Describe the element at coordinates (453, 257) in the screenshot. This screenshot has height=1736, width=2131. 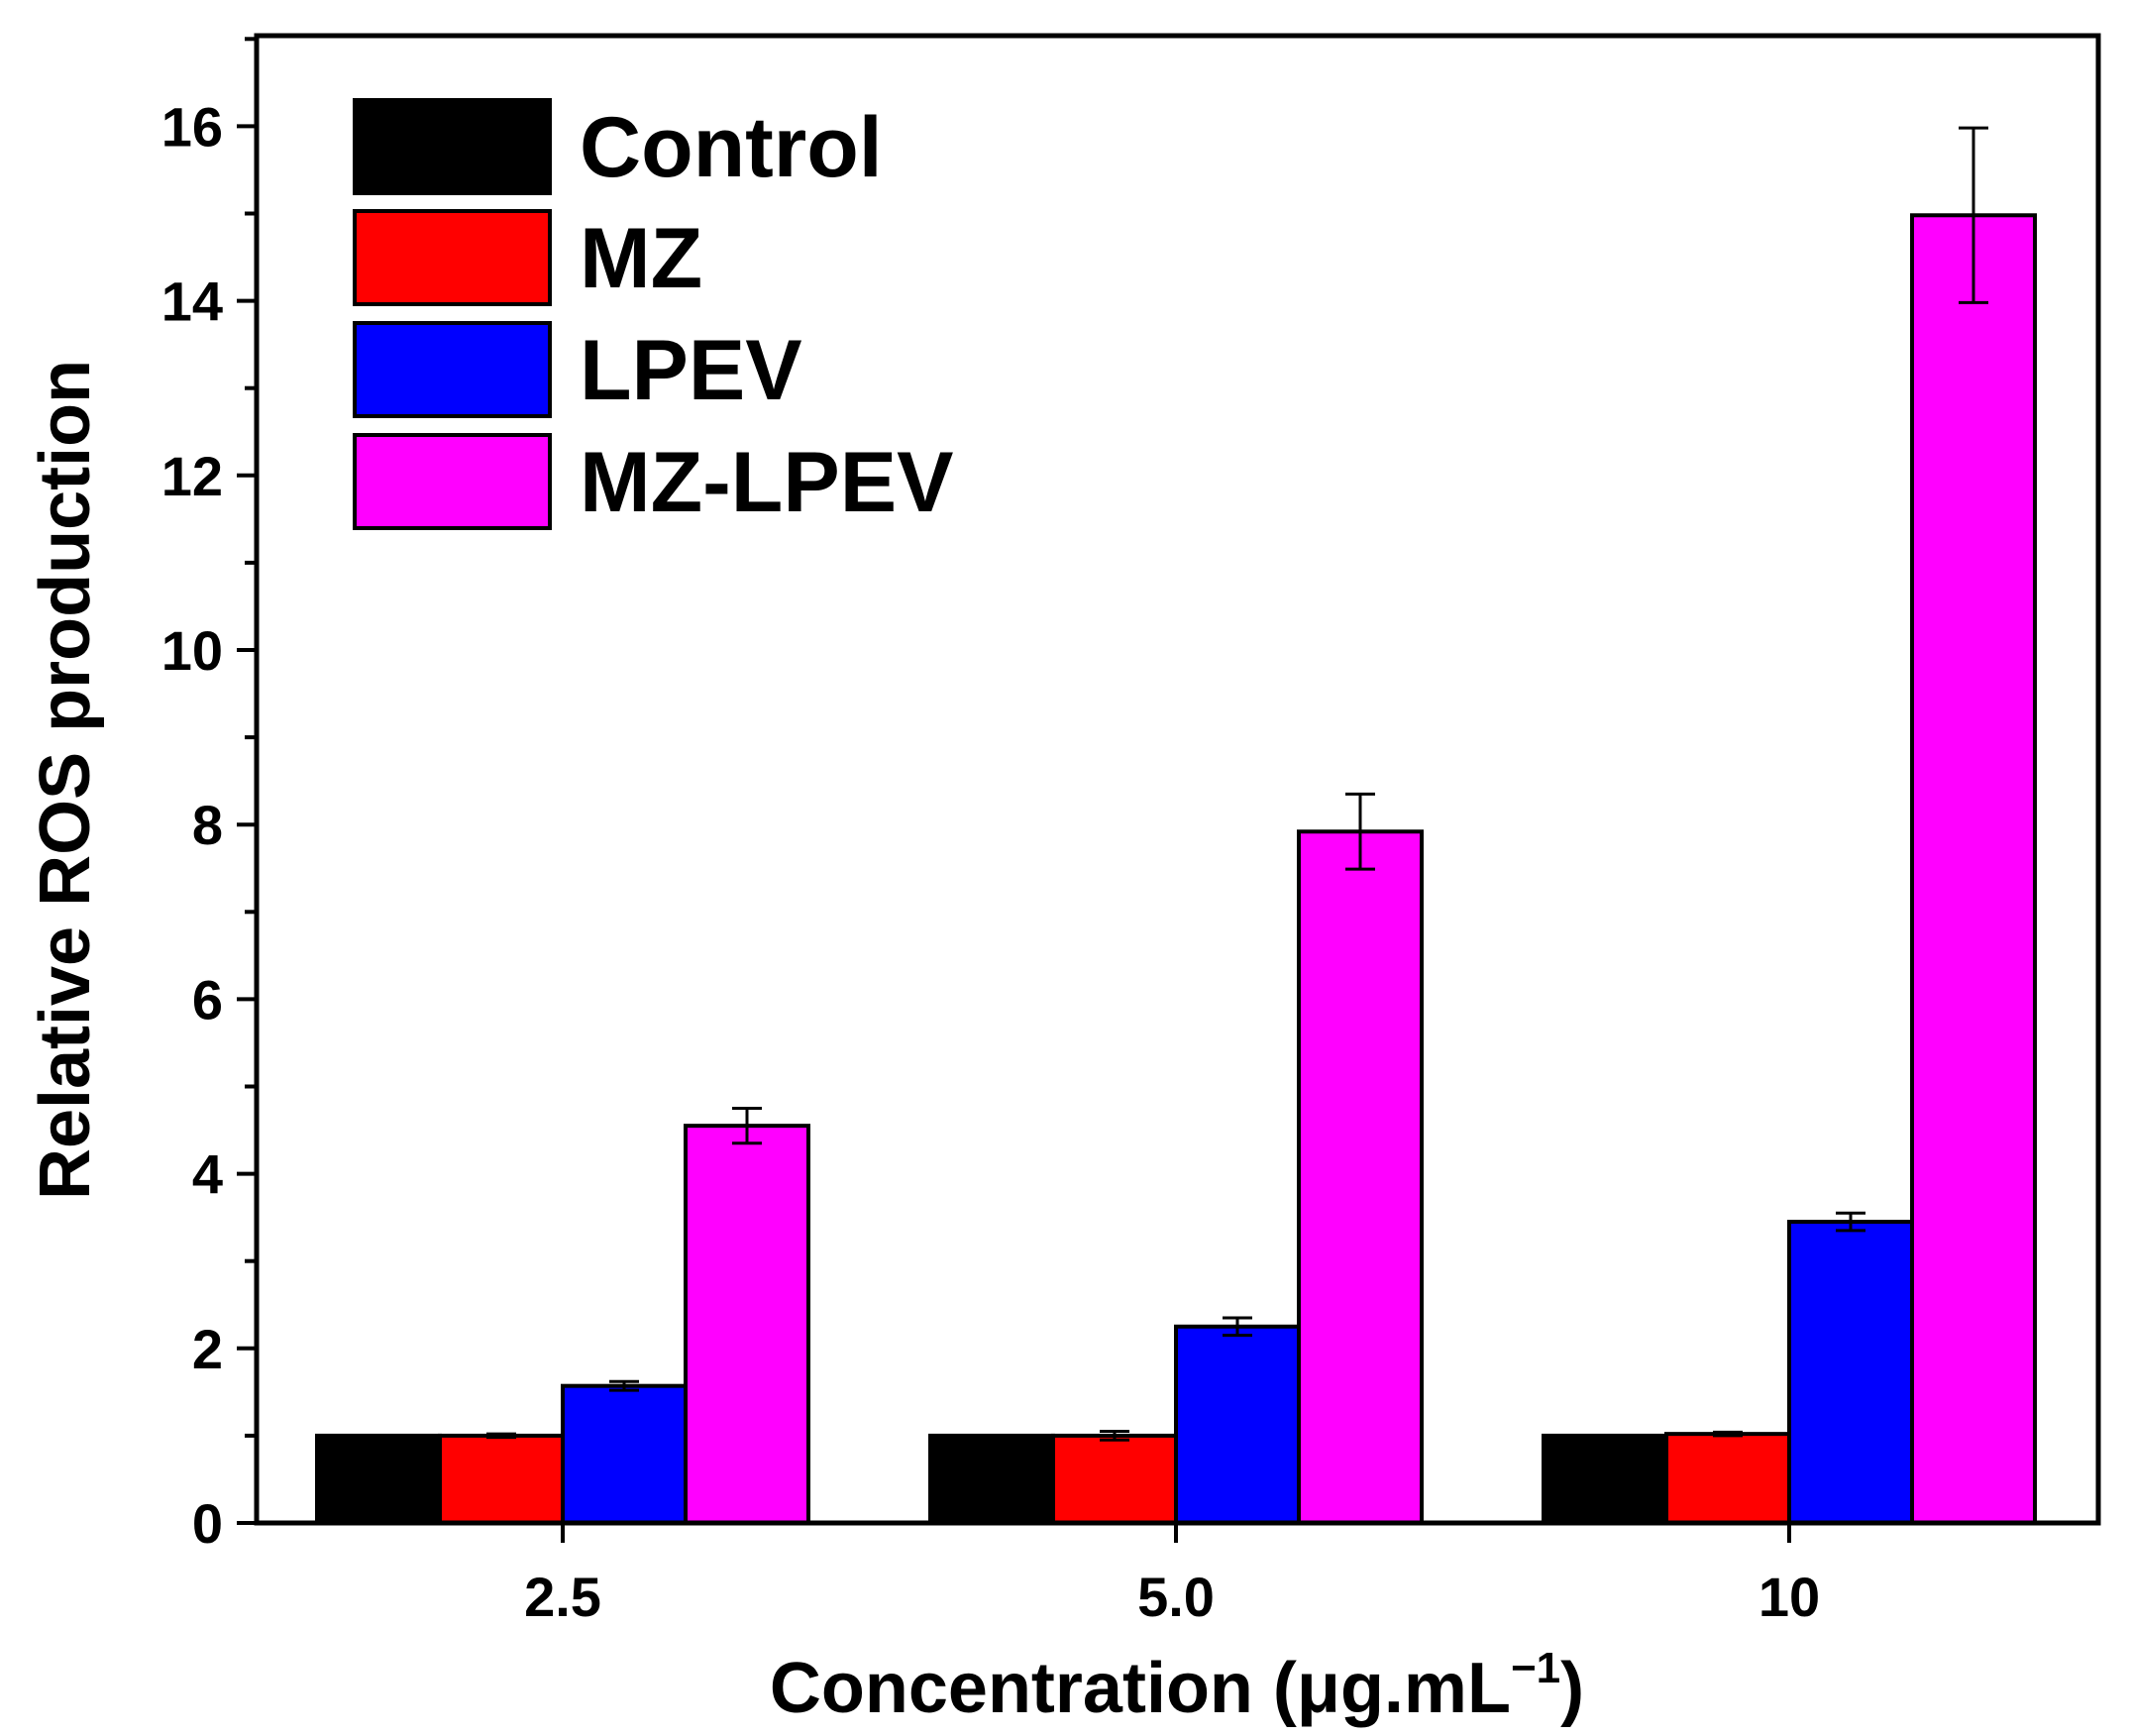
I see `legend-swatch-mz` at that location.